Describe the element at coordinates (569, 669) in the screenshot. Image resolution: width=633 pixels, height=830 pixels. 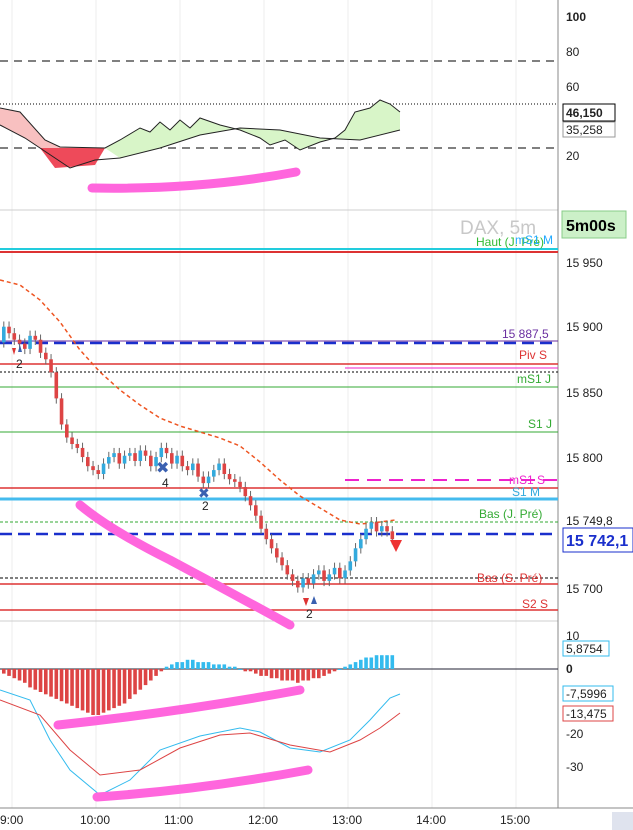
I see `macd-tick-0: 0` at that location.